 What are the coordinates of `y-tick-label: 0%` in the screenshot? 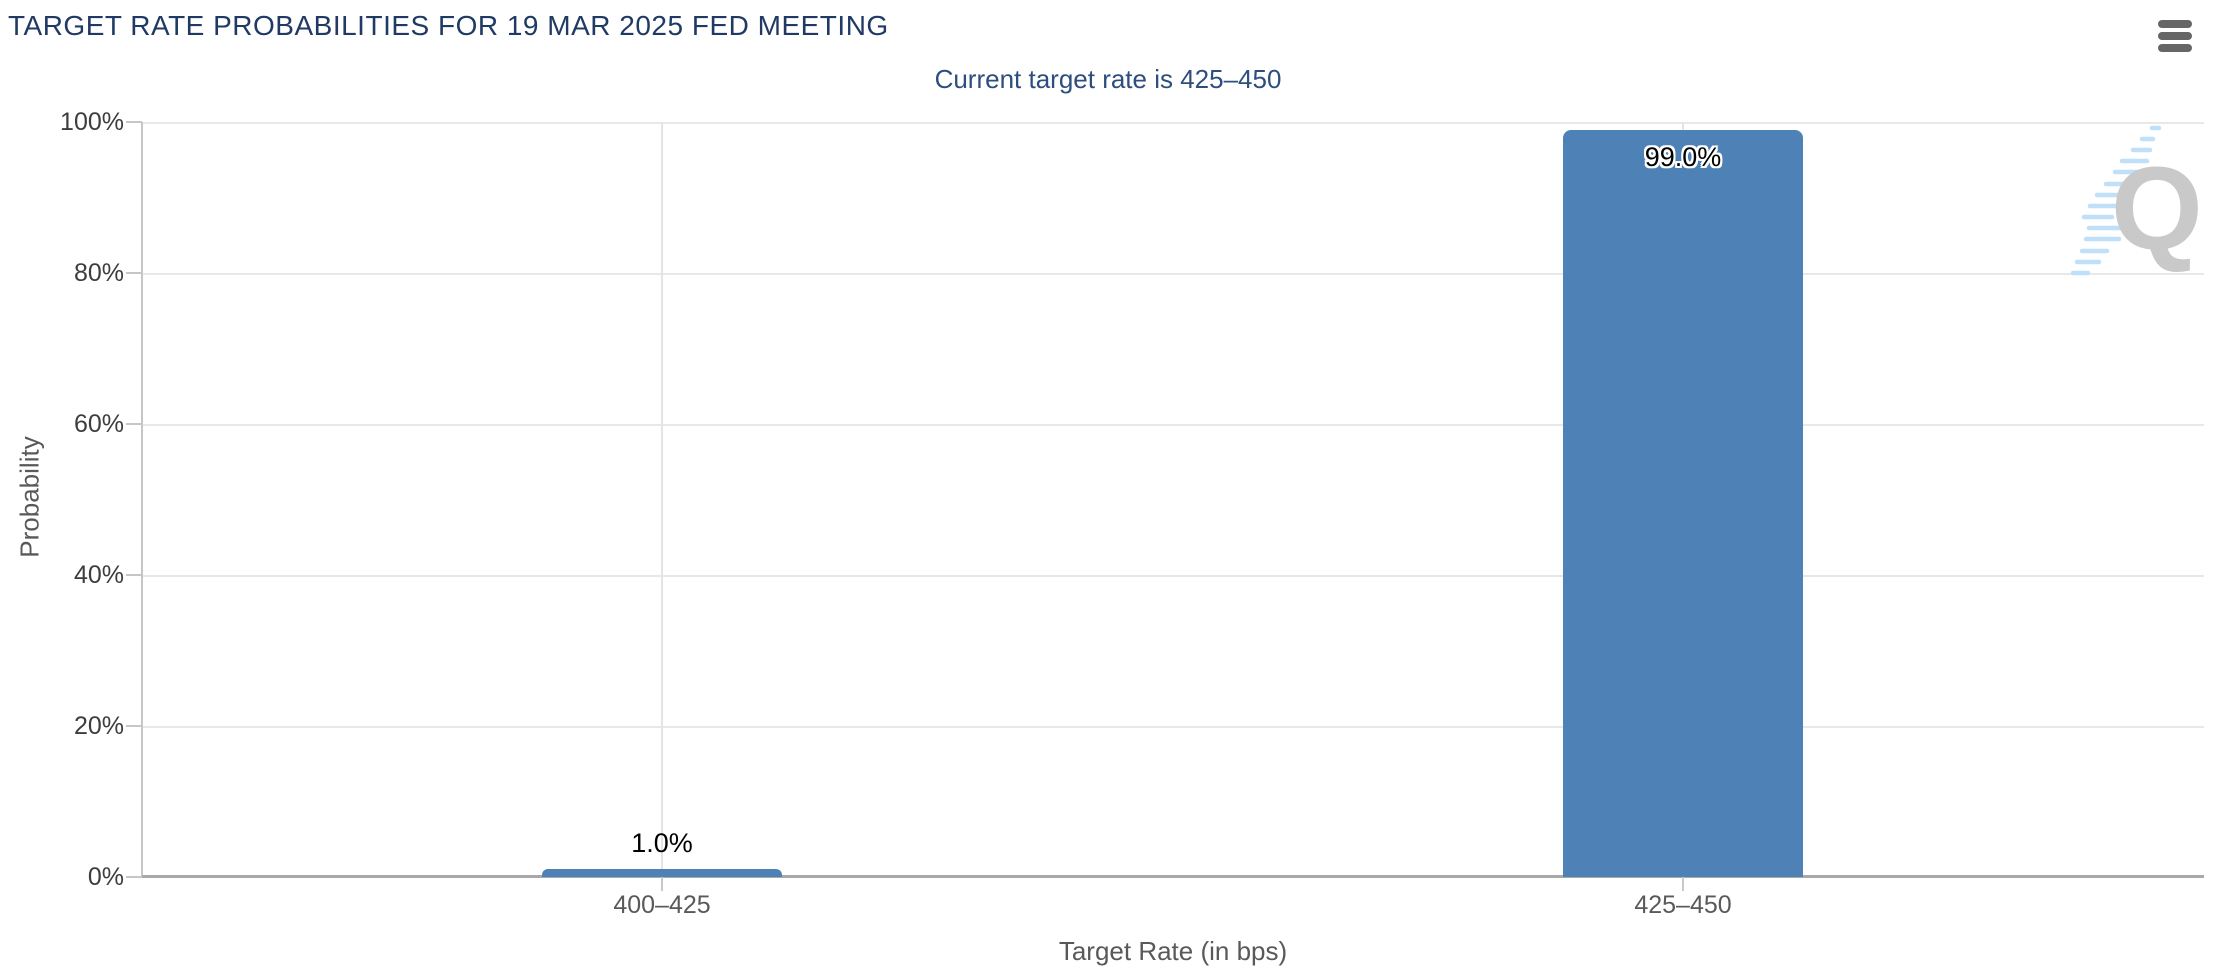 It's located at (105, 877).